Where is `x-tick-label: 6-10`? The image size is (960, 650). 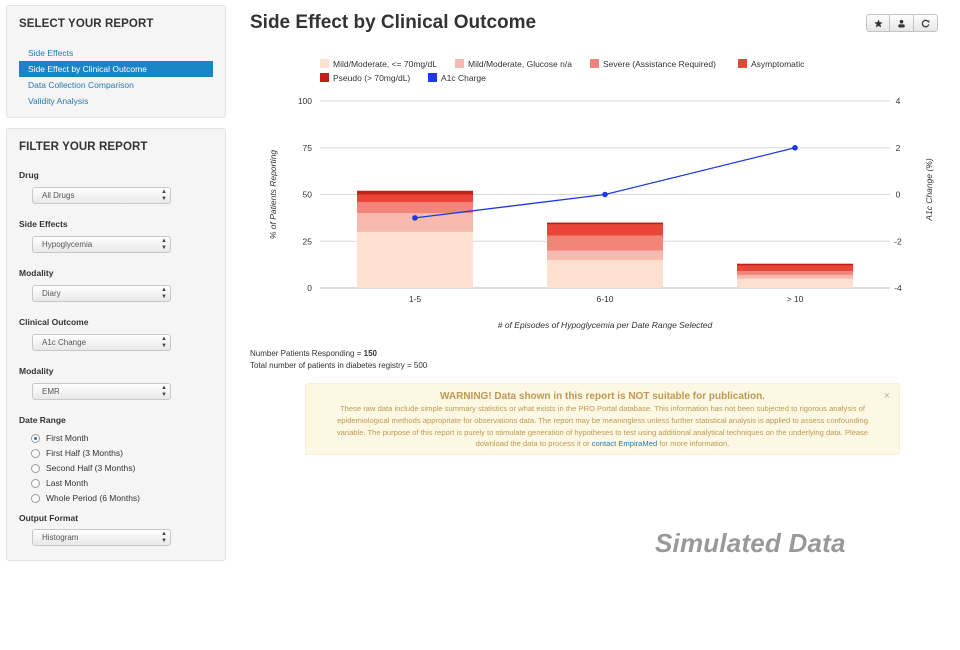
x-tick-label: 6-10 is located at coordinates (604, 299).